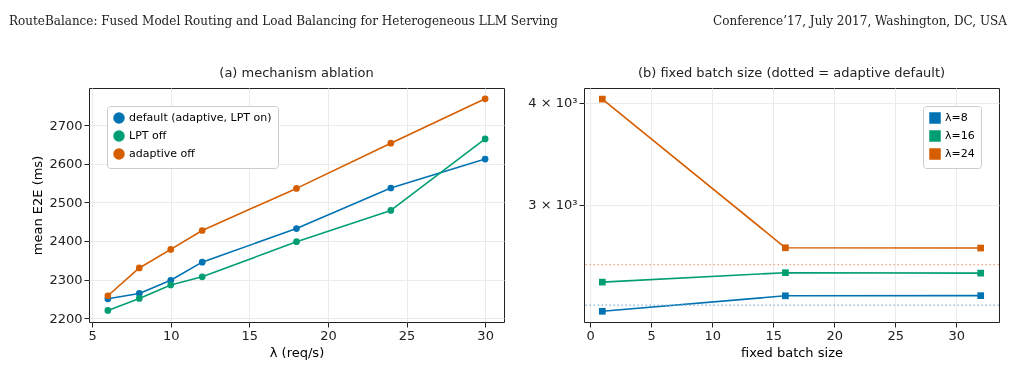  I want to click on legend-label: default (adaptive, LPT on), so click(200, 117).